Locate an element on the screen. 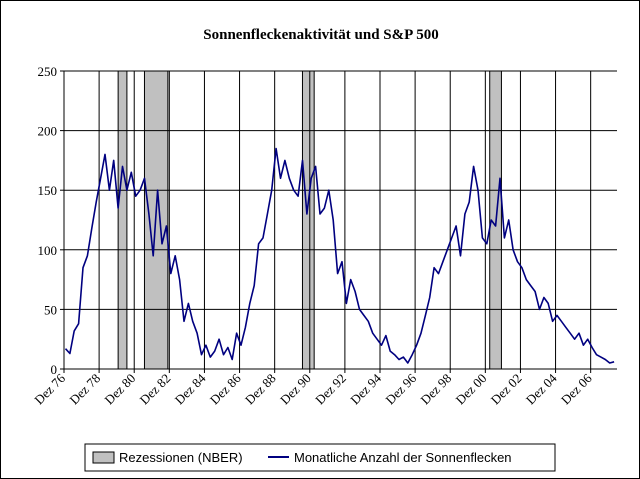 The image size is (640, 479). x-tick-label: Dez 00 is located at coordinates (471, 389).